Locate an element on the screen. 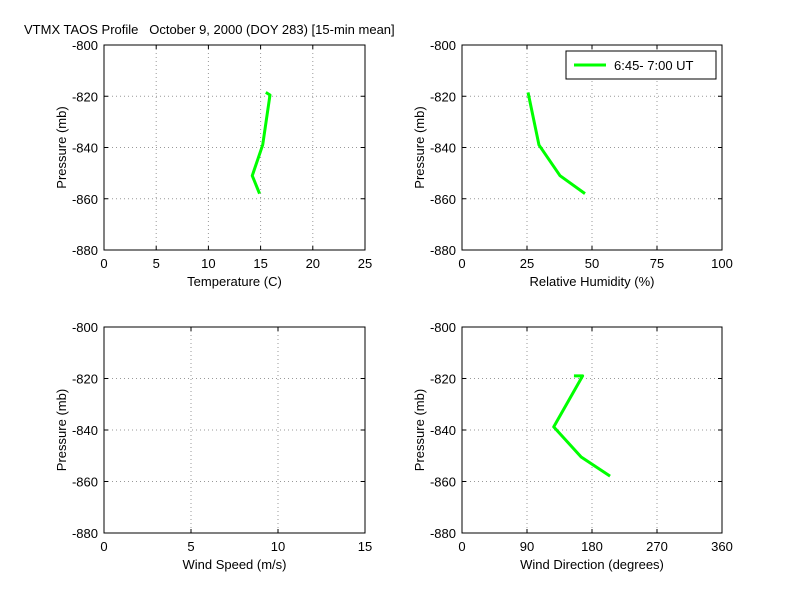 The width and height of the screenshot is (800, 600). x-tick-label: 50 is located at coordinates (592, 263).